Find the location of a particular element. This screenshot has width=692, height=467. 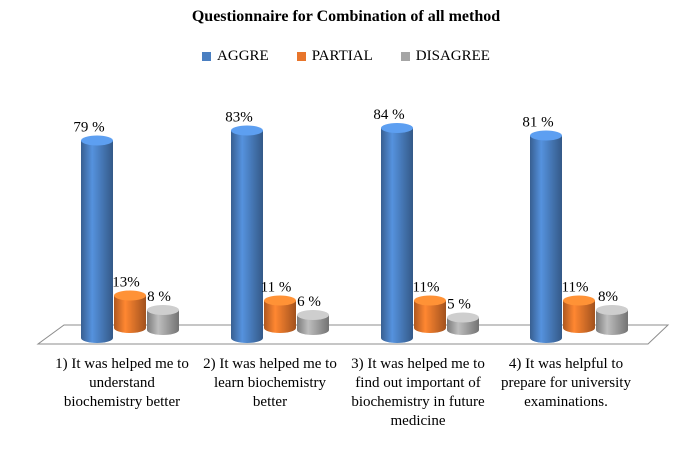

legend: AGGRE PARTIAL DISAGREE is located at coordinates (346, 56).